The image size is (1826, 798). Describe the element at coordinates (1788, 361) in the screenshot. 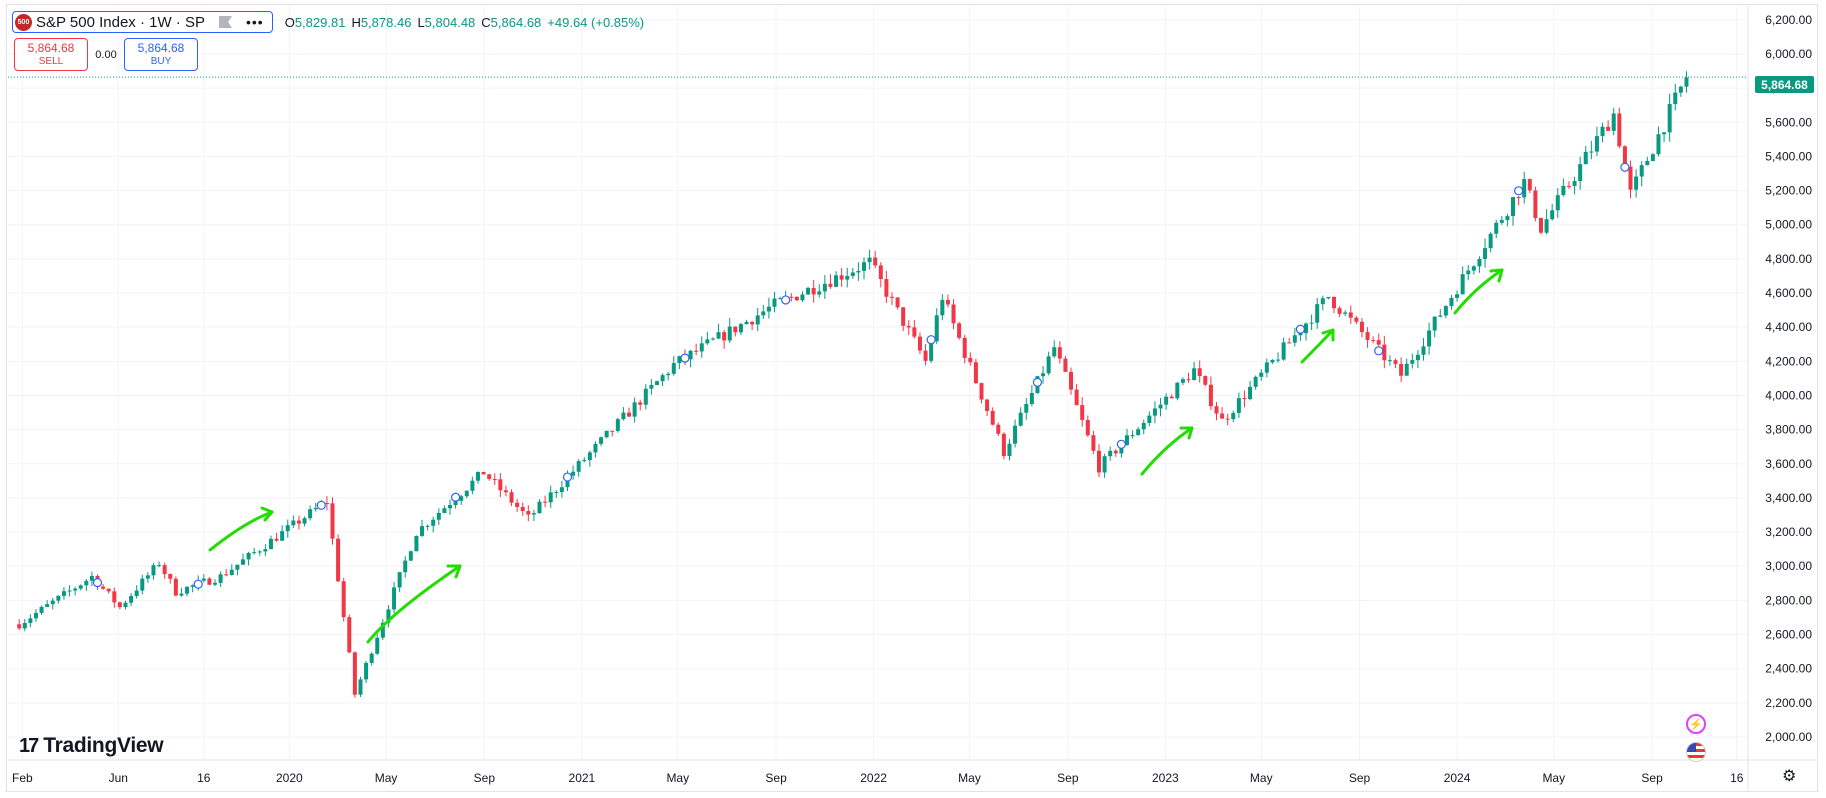

I see `y-tick-label: 4,200.00` at that location.